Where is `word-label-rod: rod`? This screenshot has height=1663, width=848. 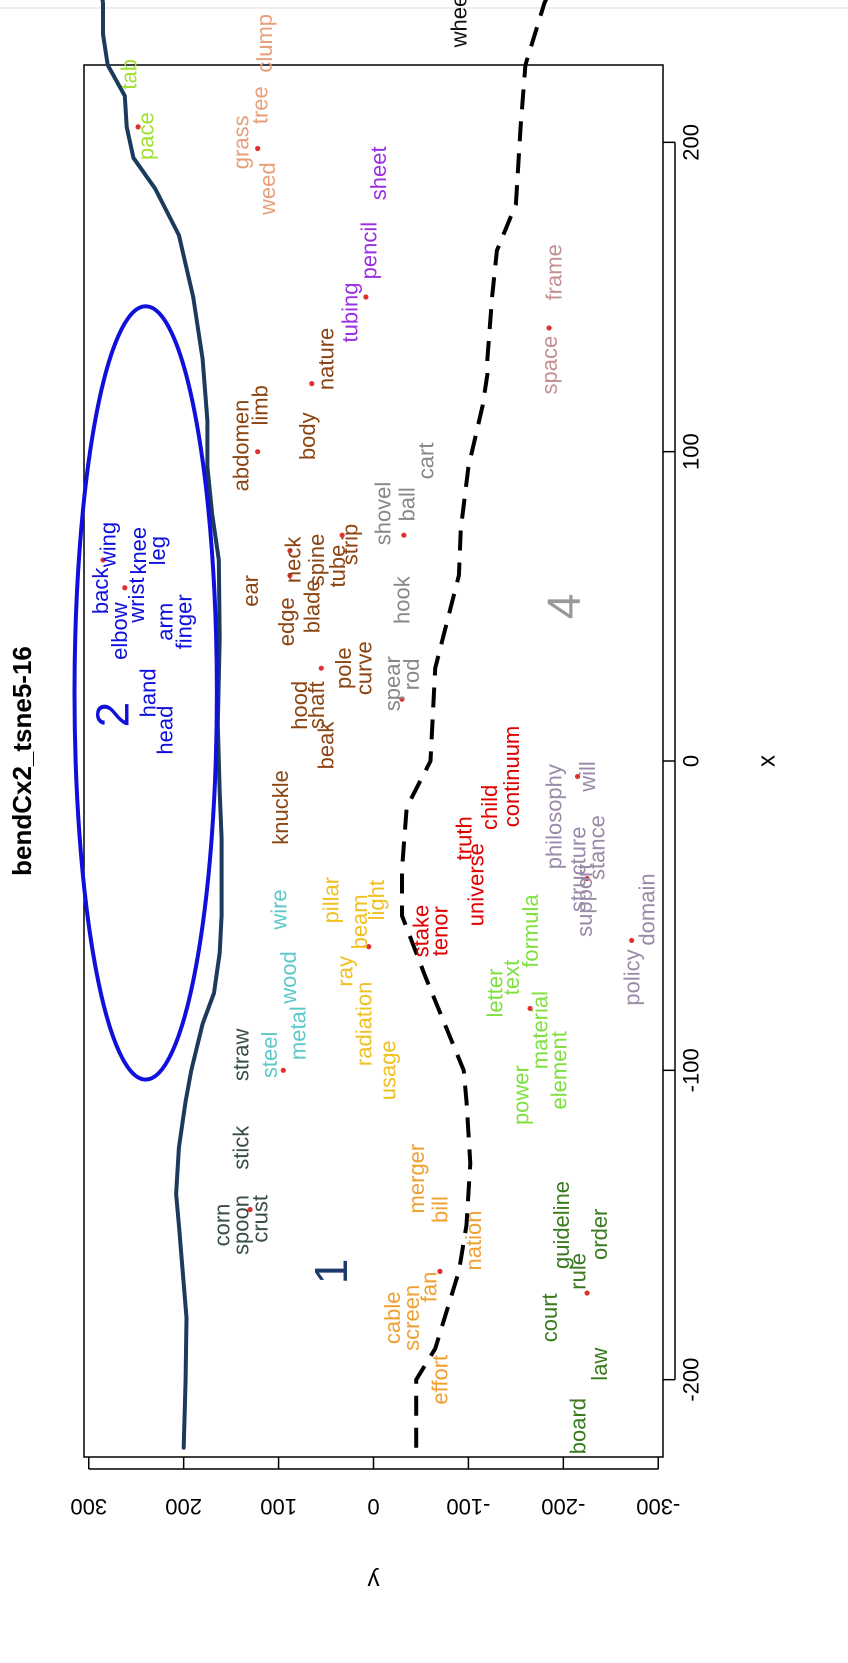 word-label-rod: rod is located at coordinates (411, 675).